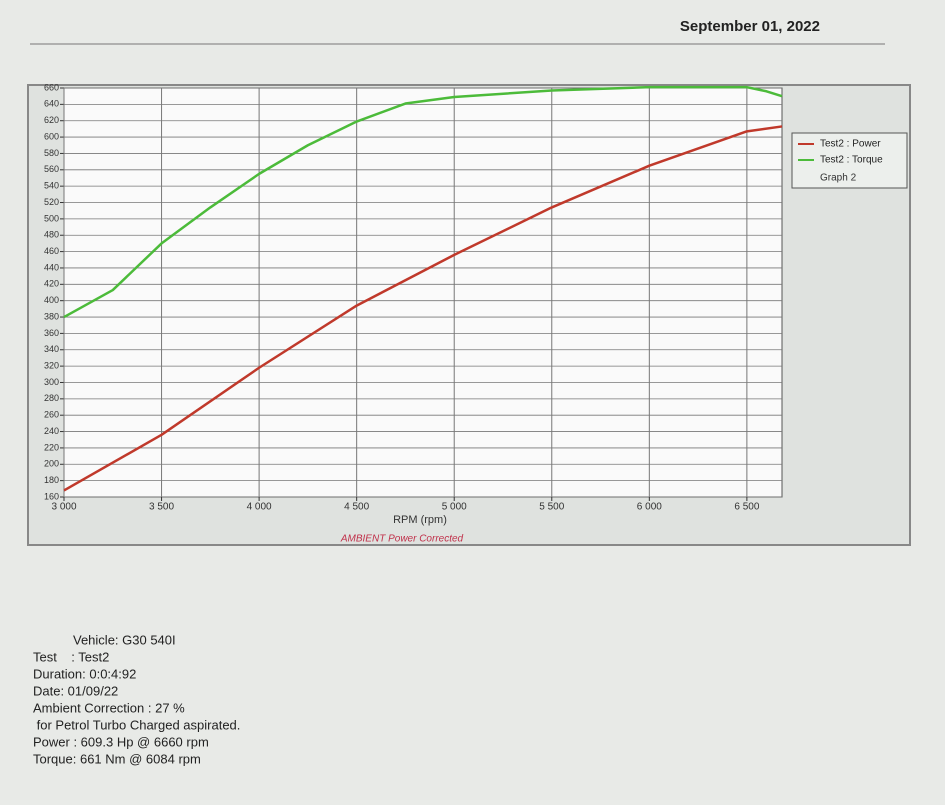 Image resolution: width=945 pixels, height=805 pixels. Describe the element at coordinates (454, 507) in the screenshot. I see `x-tick-label: 5 000` at that location.